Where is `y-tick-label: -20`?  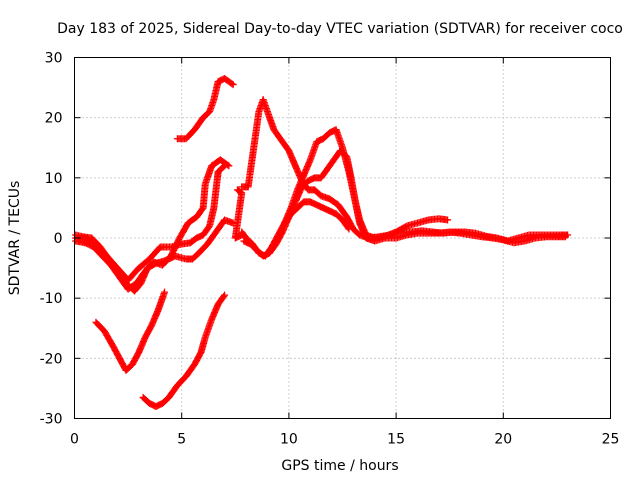 y-tick-label: -20 is located at coordinates (51, 359).